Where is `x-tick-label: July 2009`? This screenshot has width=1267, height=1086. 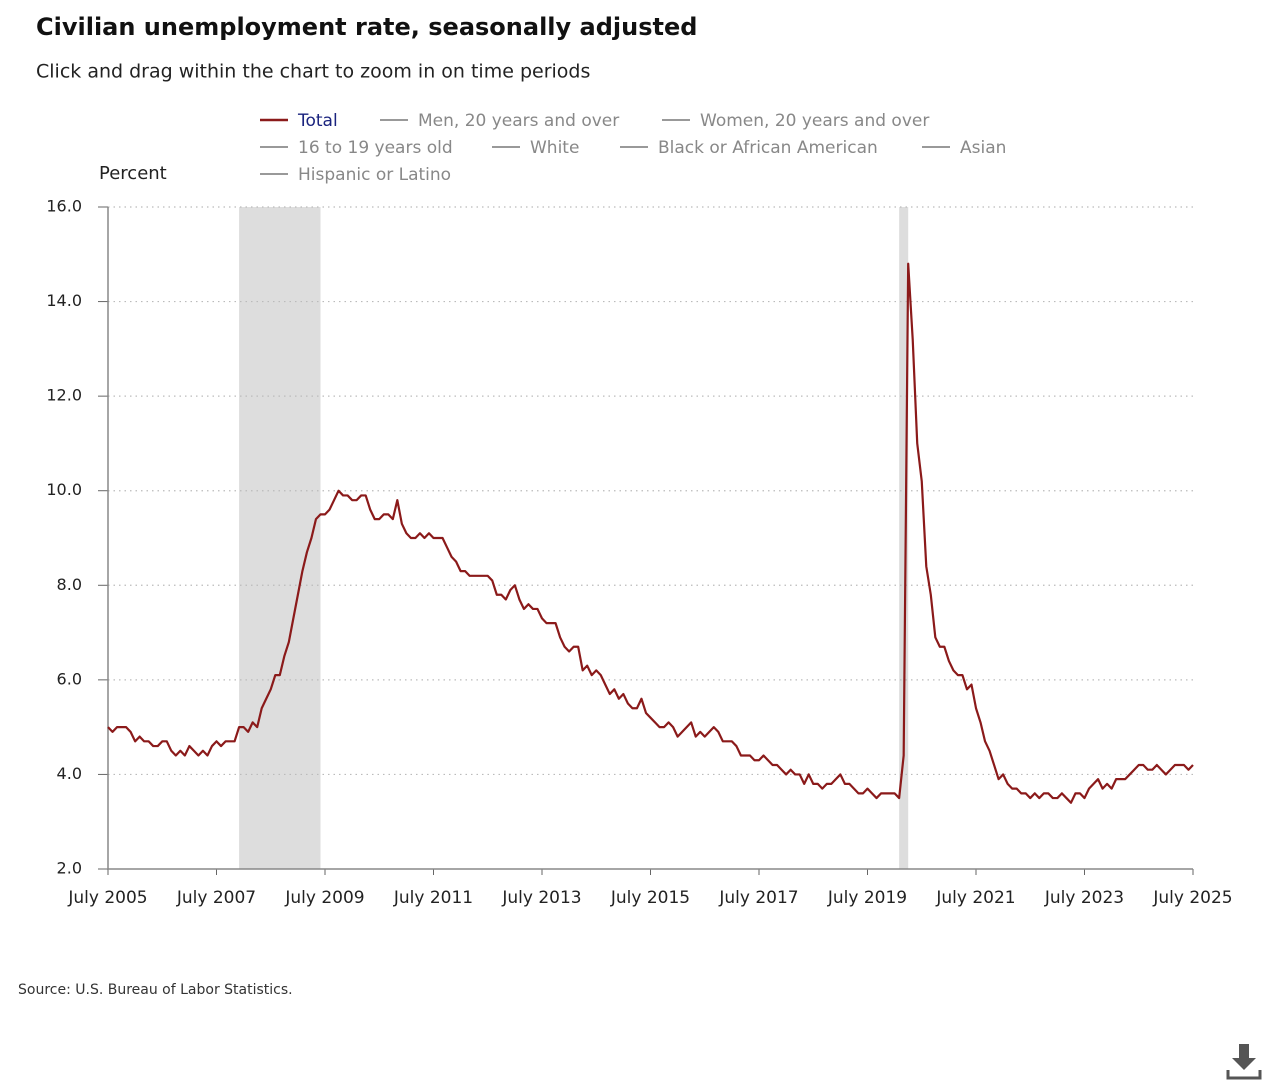
x-tick-label: July 2009 is located at coordinates (324, 898).